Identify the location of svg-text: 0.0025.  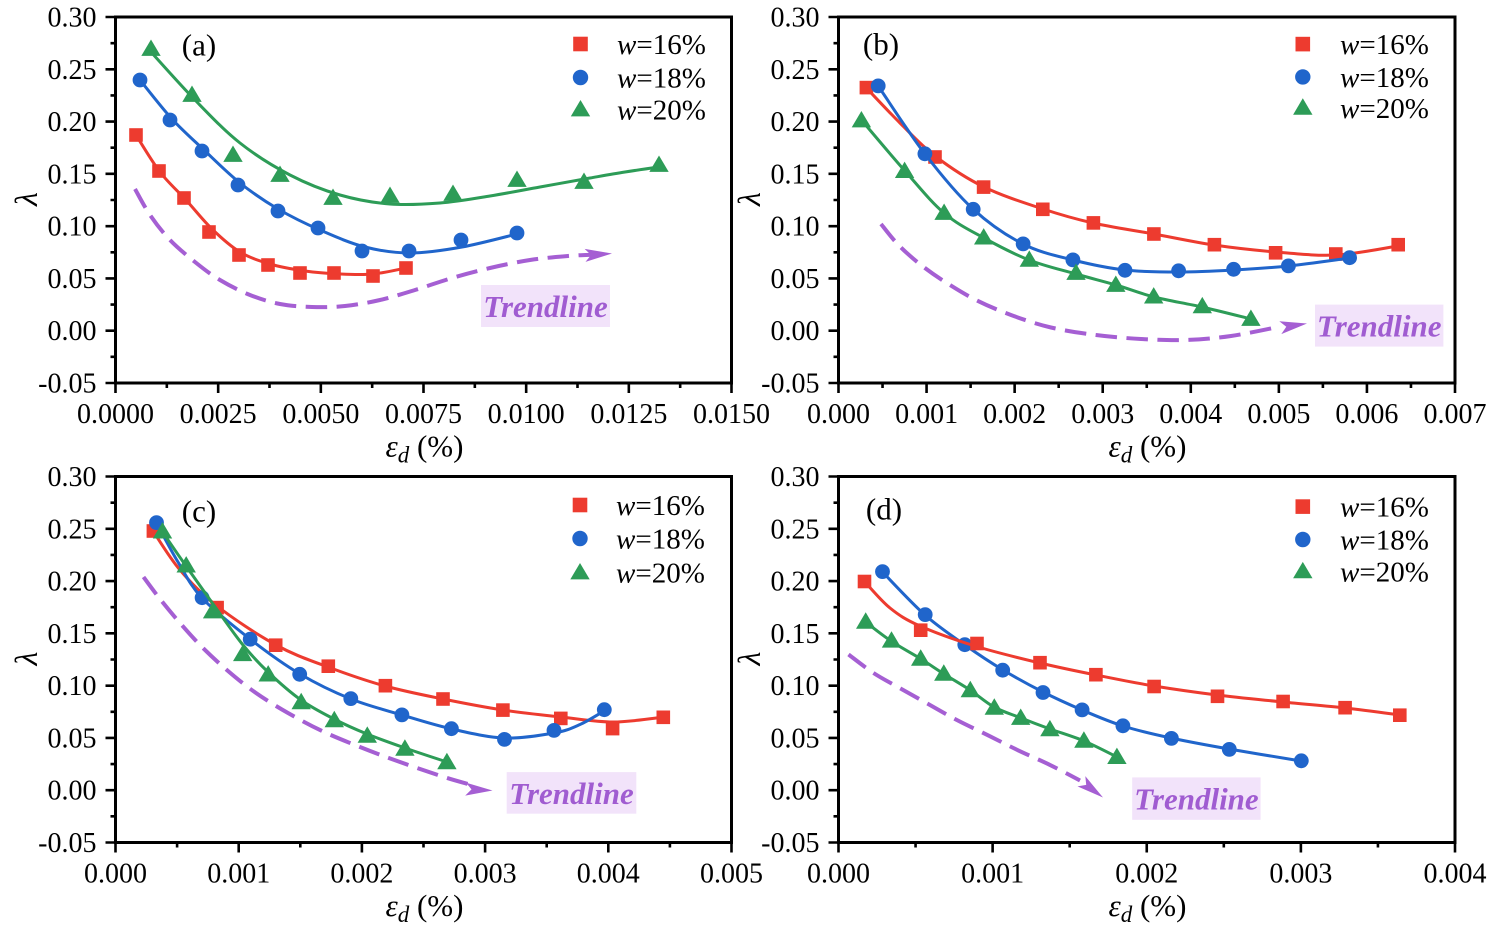
(218, 414).